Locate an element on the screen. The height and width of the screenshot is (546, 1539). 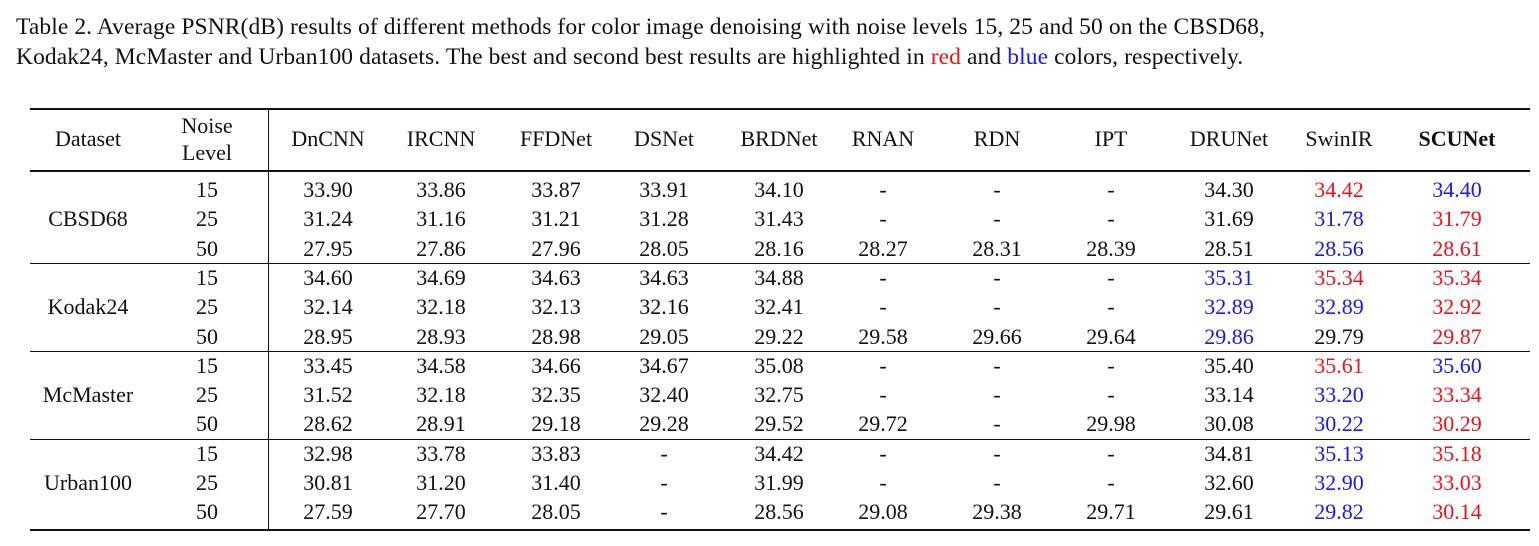
noise-cell: 15 is located at coordinates (207, 189).